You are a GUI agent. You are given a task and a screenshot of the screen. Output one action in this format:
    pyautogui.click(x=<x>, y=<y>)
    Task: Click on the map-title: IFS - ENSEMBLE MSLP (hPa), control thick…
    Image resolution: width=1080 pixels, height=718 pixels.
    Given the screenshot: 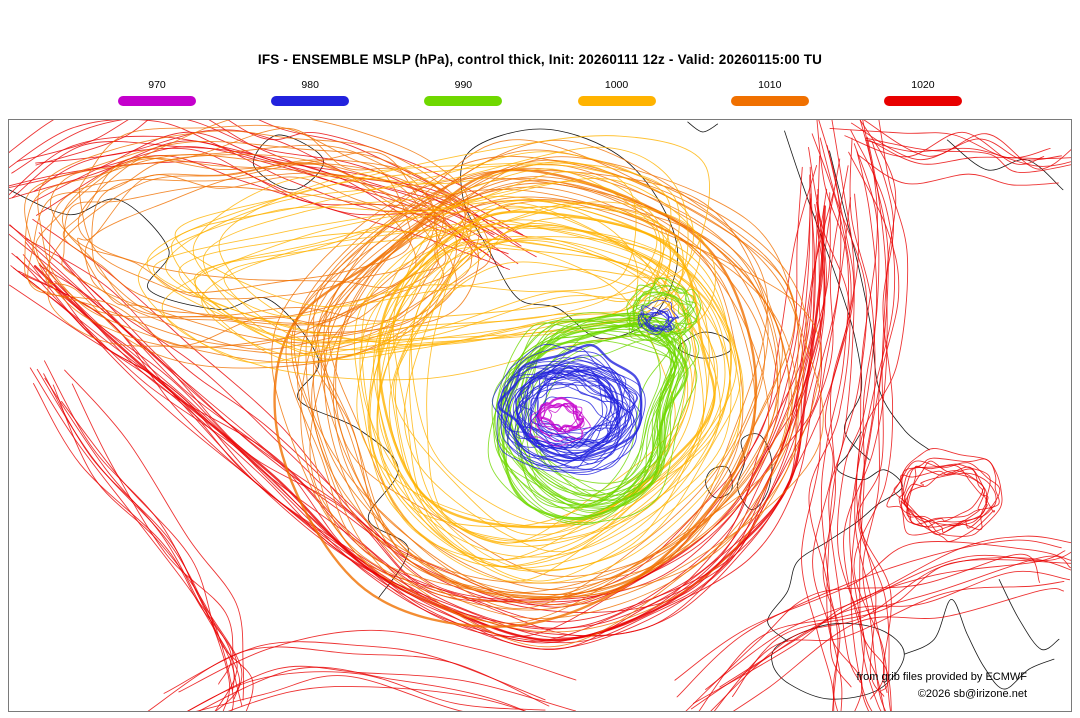 What is the action you would take?
    pyautogui.click(x=540, y=59)
    